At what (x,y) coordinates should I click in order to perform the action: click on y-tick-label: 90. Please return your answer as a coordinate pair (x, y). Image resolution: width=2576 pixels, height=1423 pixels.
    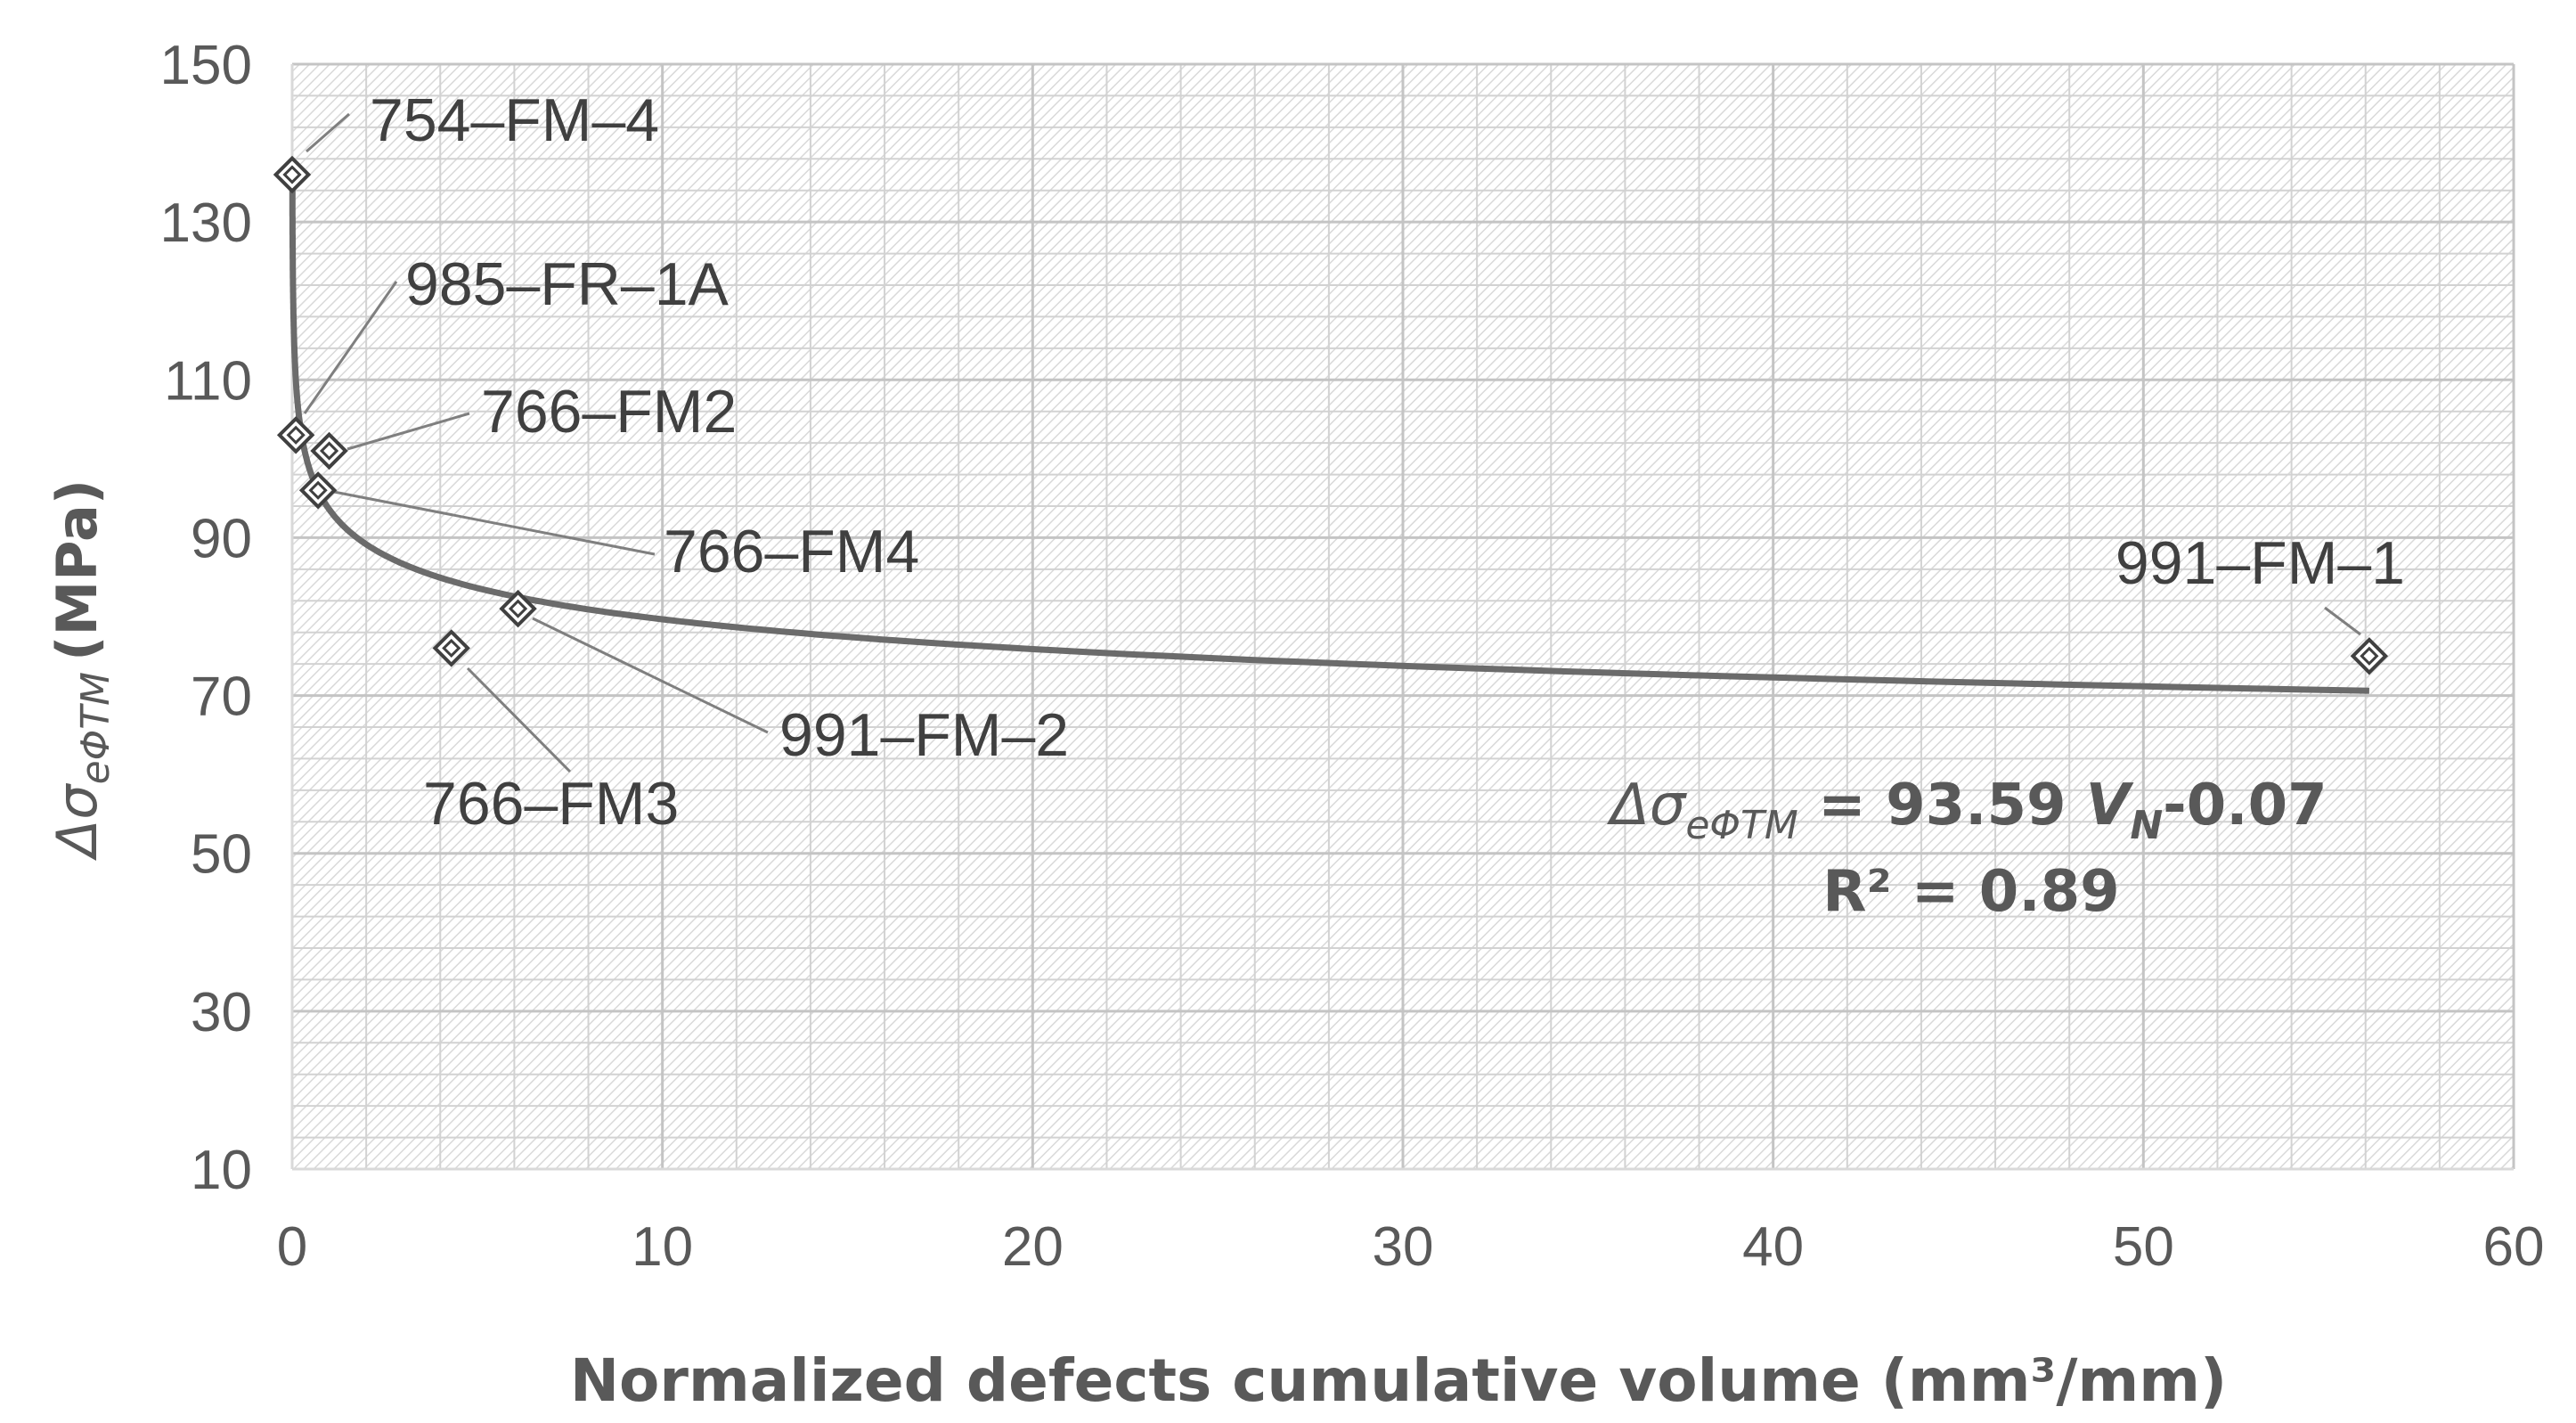
    Looking at the image, I should click on (222, 538).